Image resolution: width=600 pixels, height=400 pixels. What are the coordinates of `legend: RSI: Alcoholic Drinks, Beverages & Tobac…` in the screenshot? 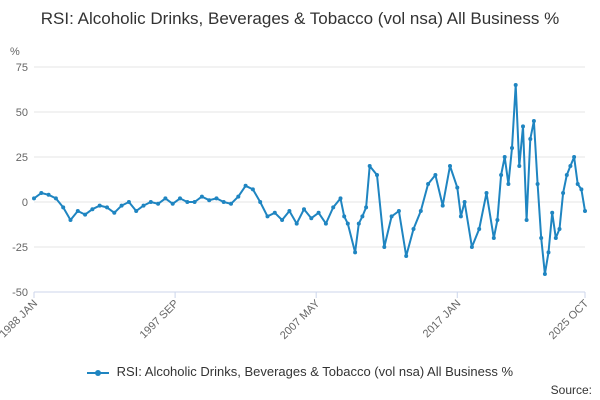 It's located at (300, 371).